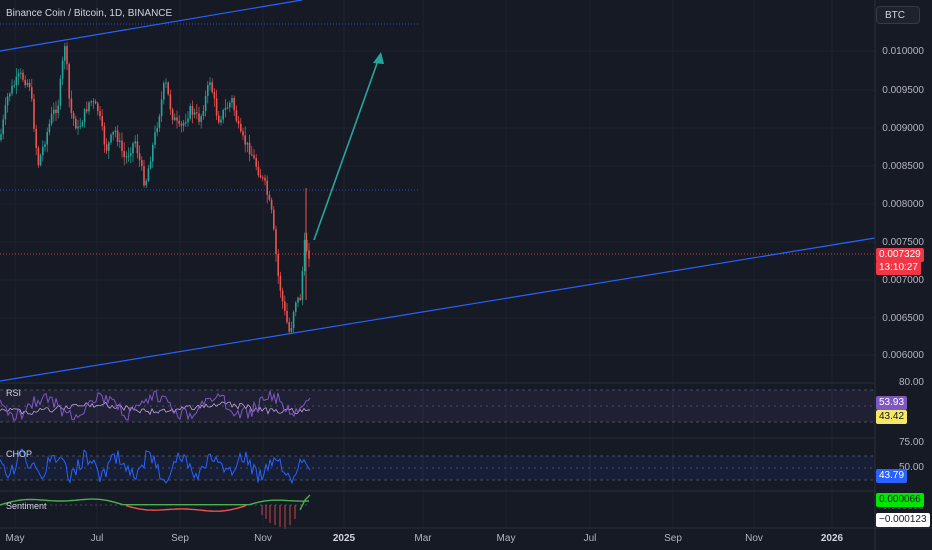 This screenshot has height=550, width=932. I want to click on price-label: 0.010000, so click(903, 51).